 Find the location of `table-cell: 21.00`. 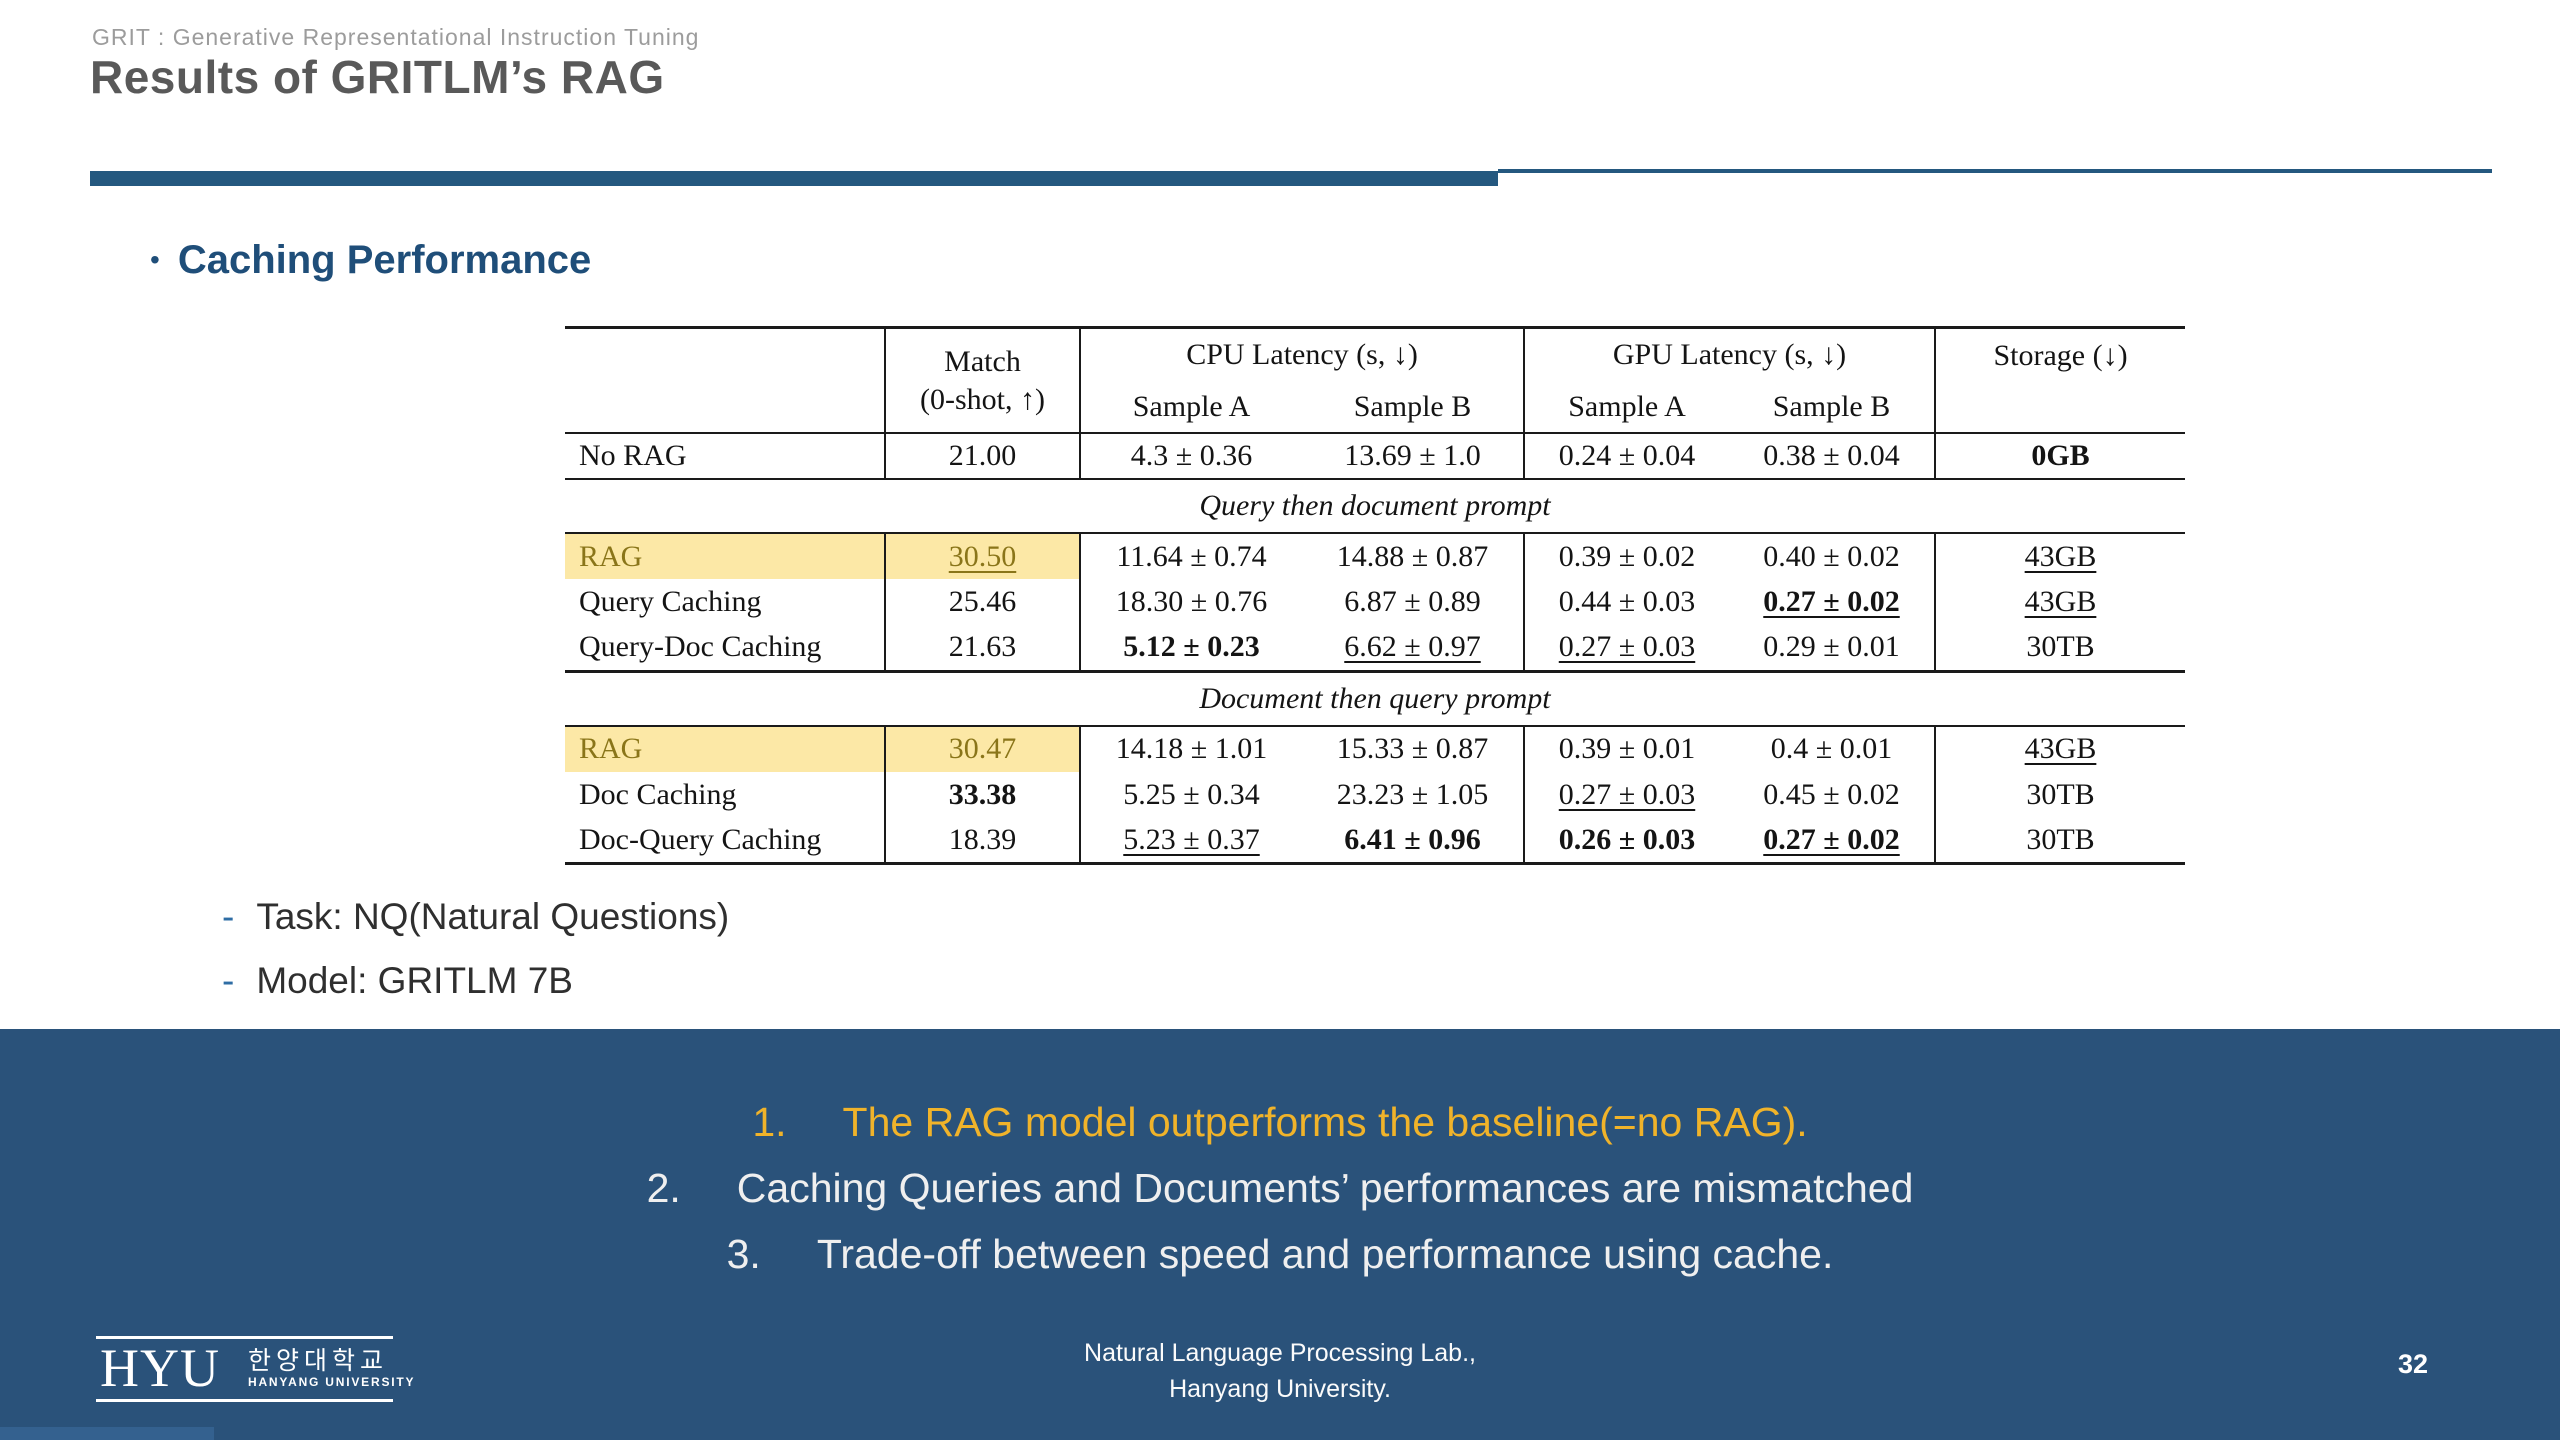

table-cell: 21.00 is located at coordinates (982, 456).